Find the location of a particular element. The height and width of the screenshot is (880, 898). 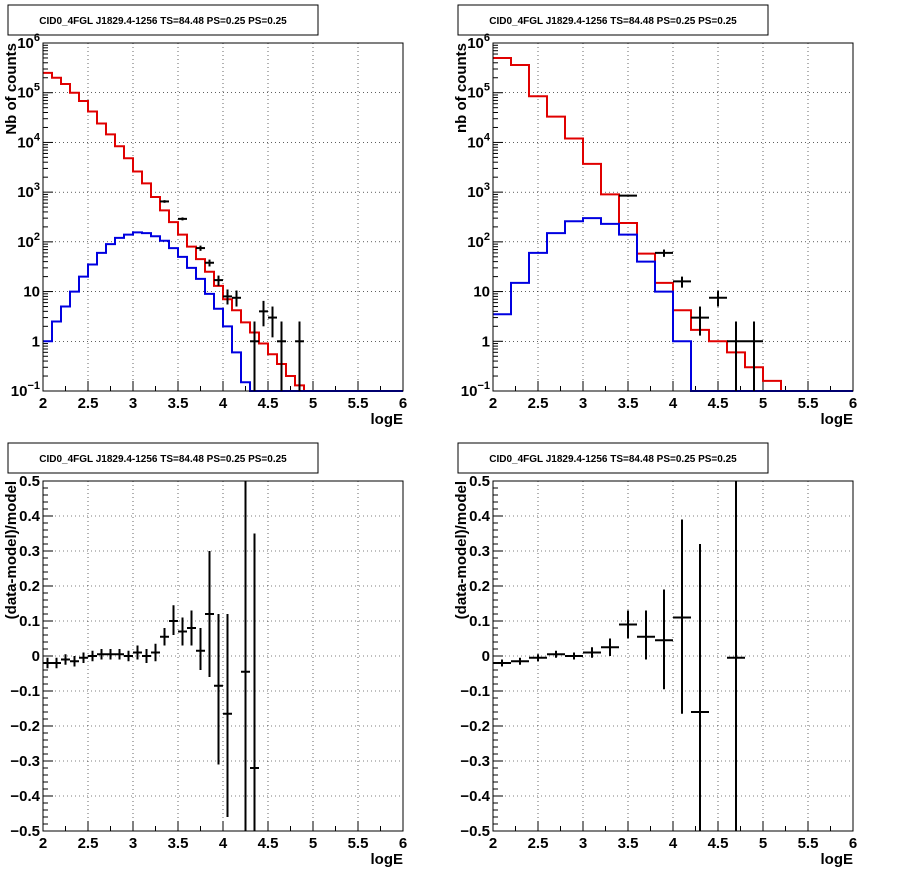

y-tick-value: 0.2 is located at coordinates (29, 586).